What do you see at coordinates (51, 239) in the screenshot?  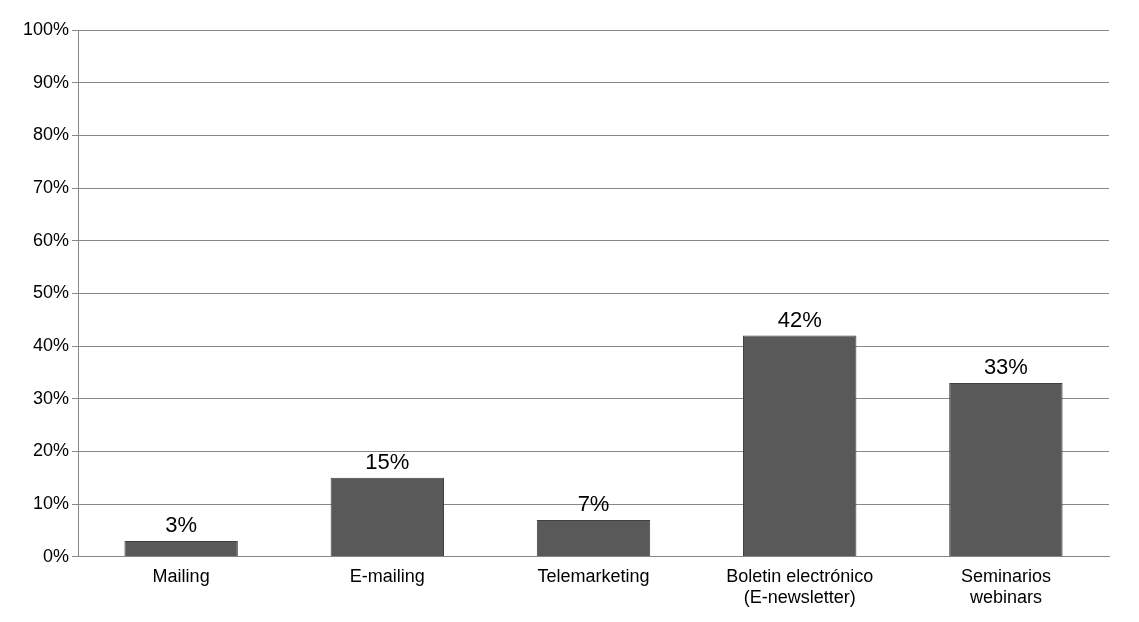 I see `y-tick-label: 60%` at bounding box center [51, 239].